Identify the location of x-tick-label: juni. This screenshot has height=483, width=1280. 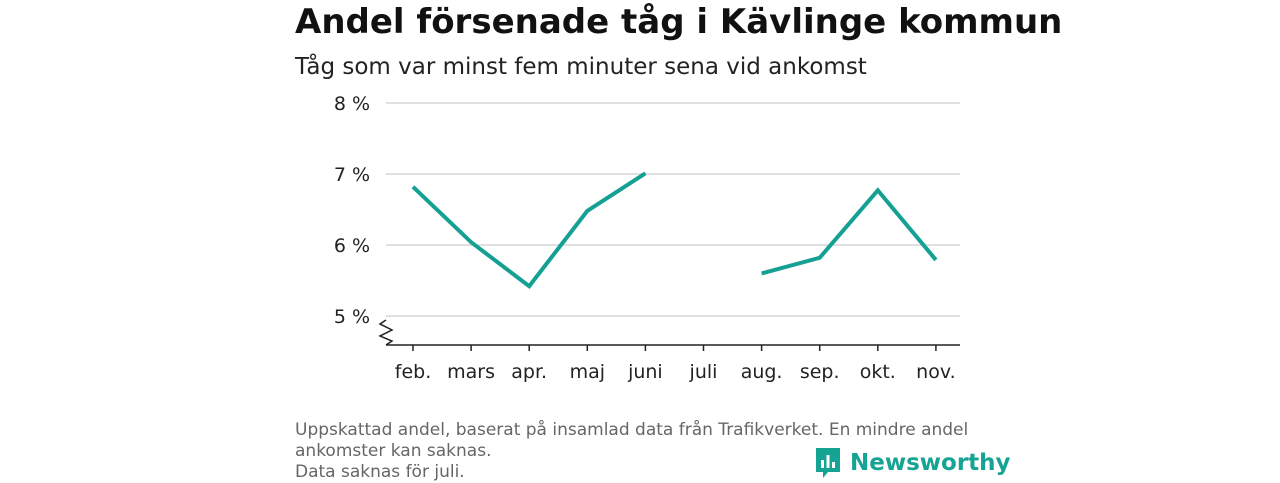
(645, 372).